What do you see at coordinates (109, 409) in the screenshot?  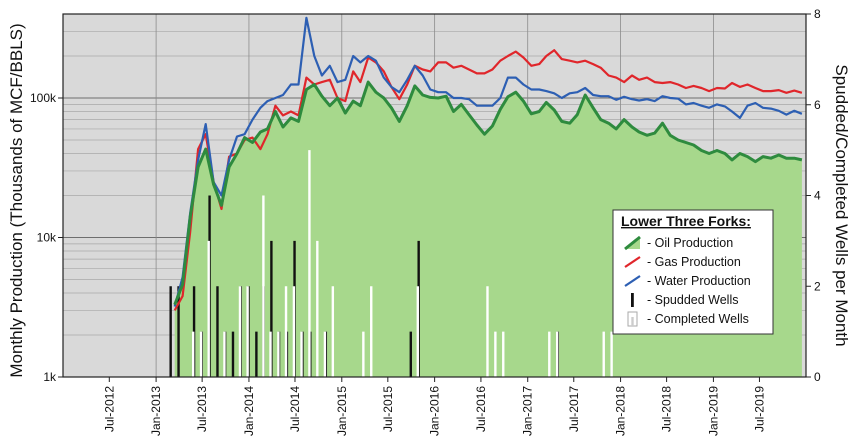 I see `x-tick-label: Jul-2012` at bounding box center [109, 409].